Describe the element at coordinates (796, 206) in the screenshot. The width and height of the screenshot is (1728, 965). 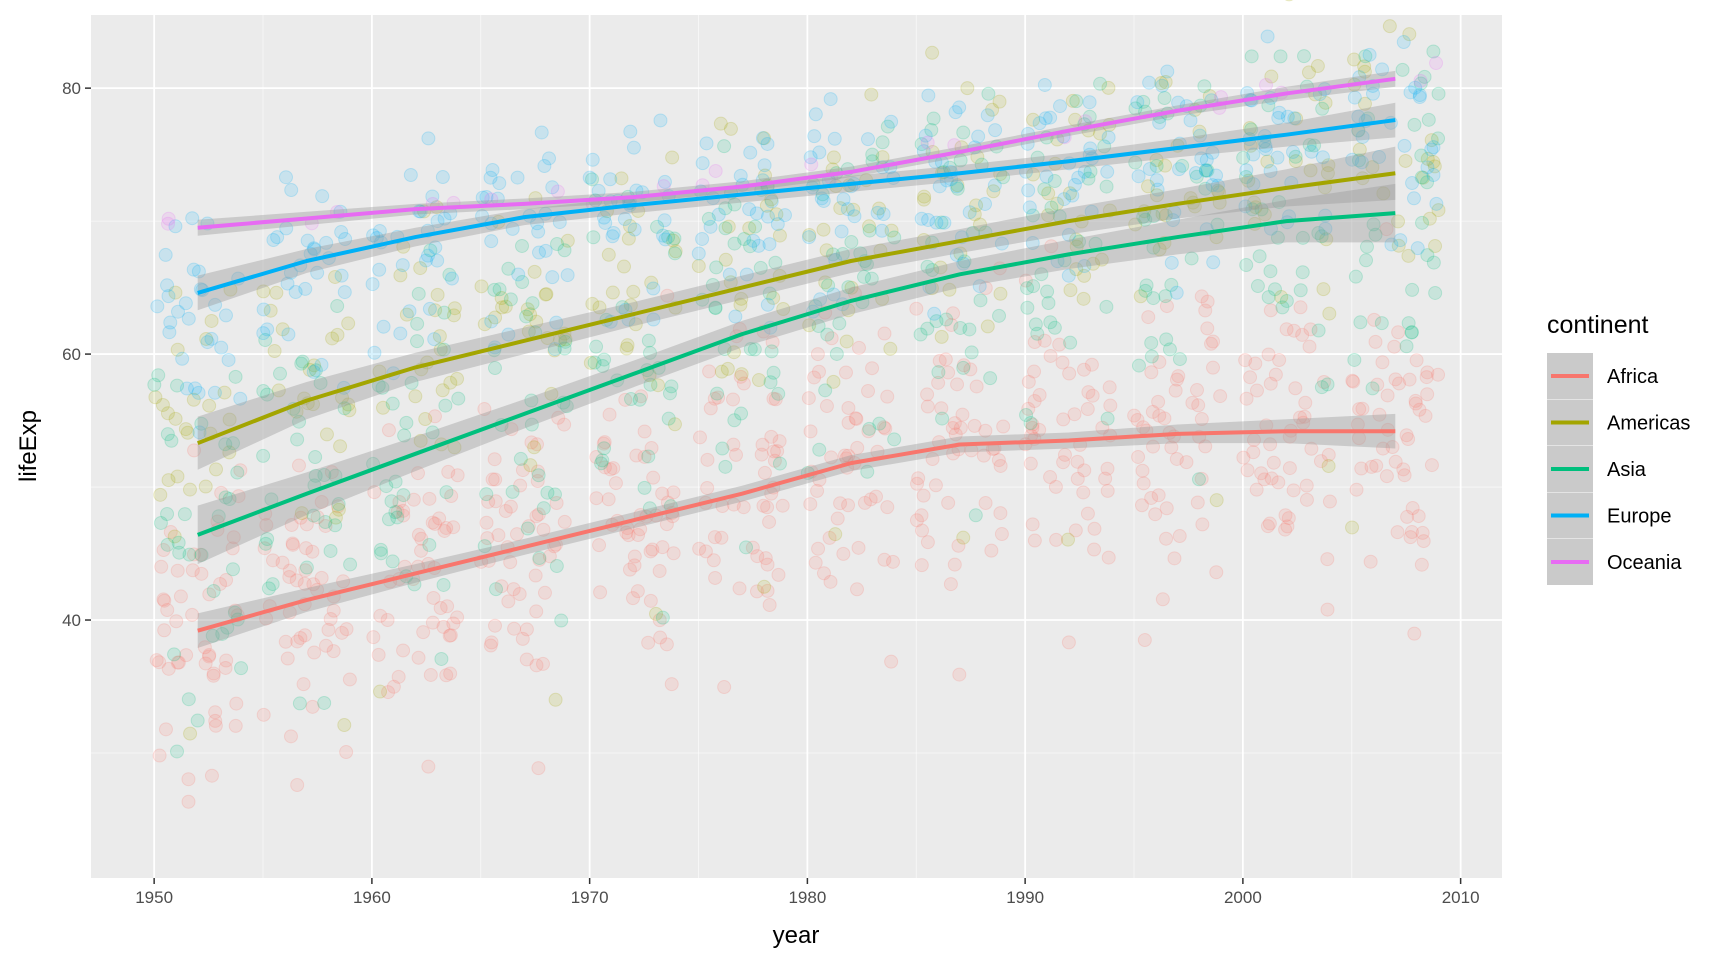
I see `smooth-line-europe` at that location.